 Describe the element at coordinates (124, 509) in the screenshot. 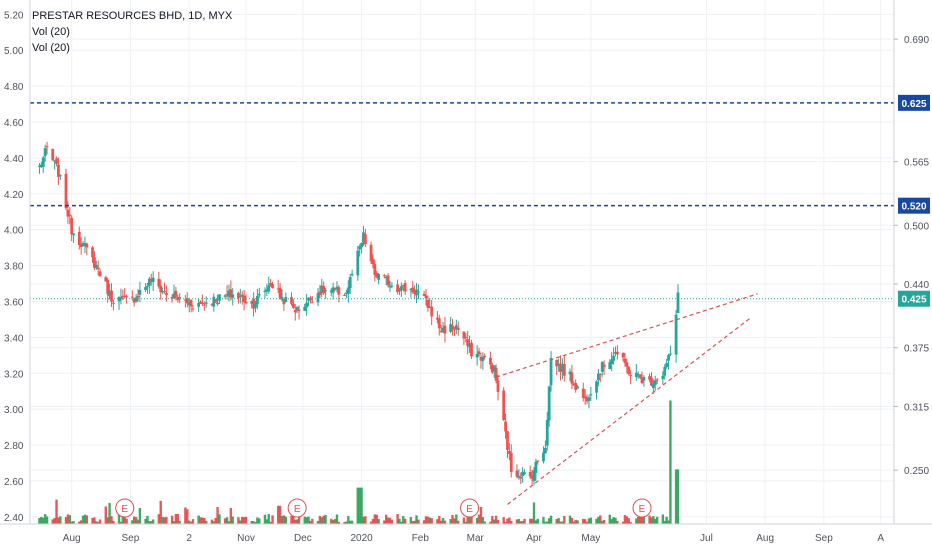

I see `earnings-marker-label: E` at that location.